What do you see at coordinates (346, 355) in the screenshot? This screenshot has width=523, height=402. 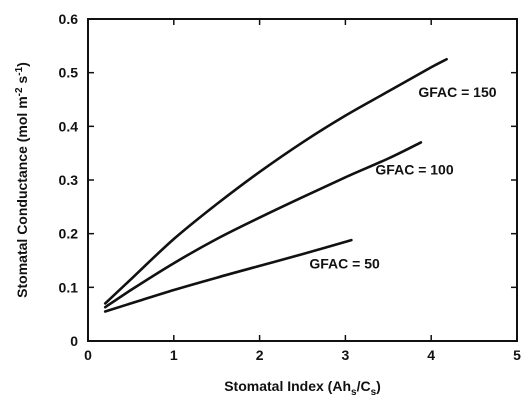 I see `x-tick-label: 3` at bounding box center [346, 355].